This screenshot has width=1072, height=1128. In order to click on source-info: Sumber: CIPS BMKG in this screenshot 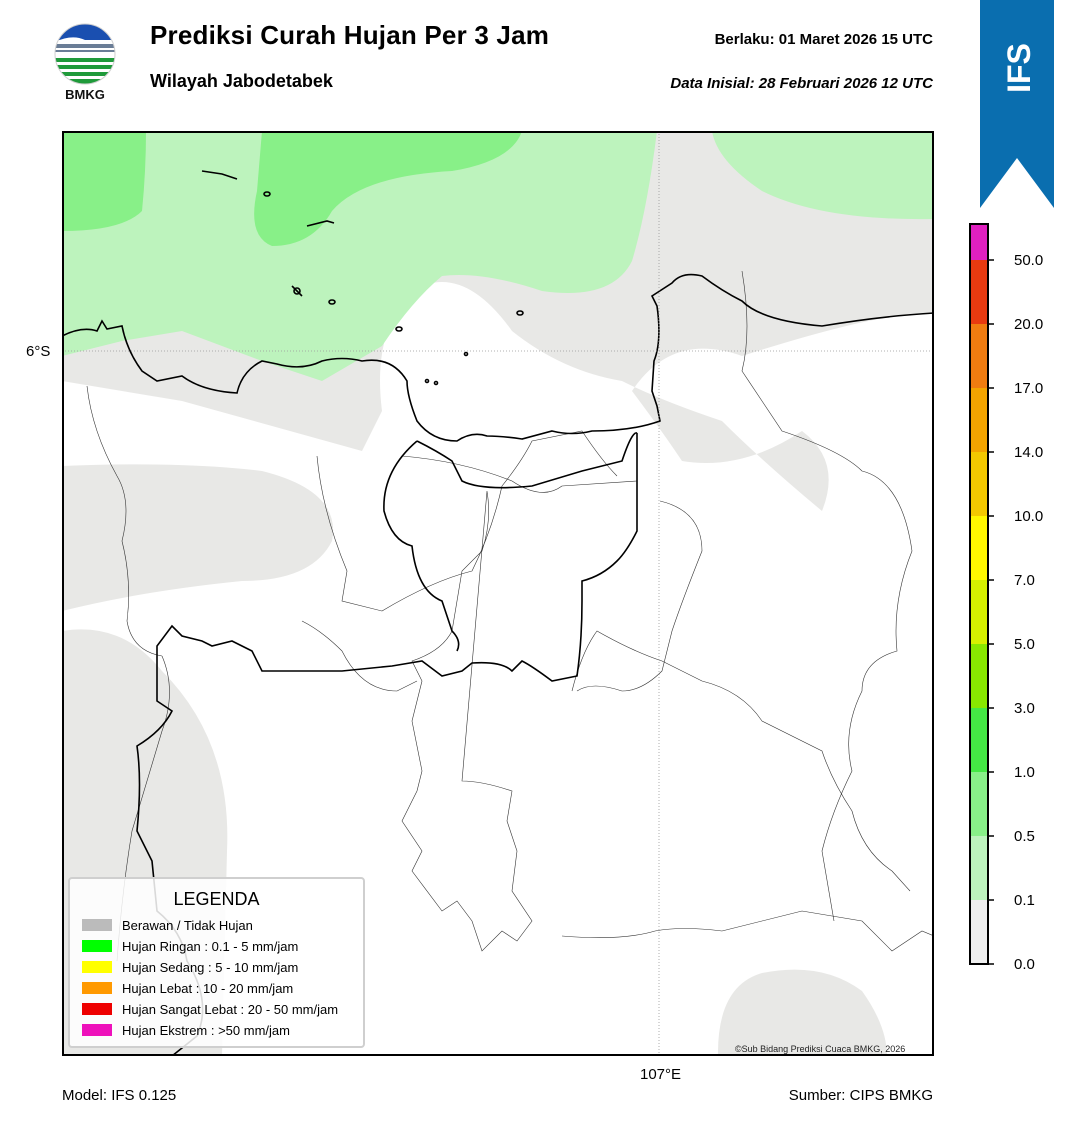, I will do `click(860, 1095)`.